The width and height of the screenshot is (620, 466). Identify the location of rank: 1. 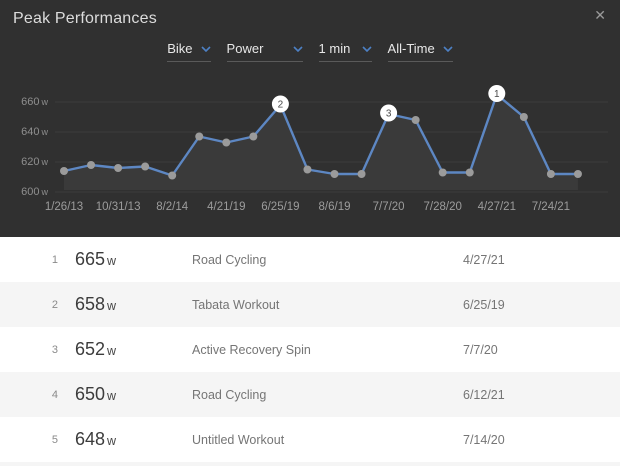
(54, 259).